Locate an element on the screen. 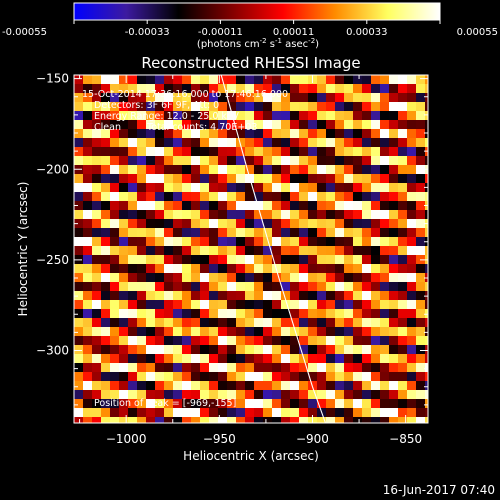  time-range-text: 15-Oct-2014 17:36:16.000 to 17:46:16.000 is located at coordinates (185, 94).